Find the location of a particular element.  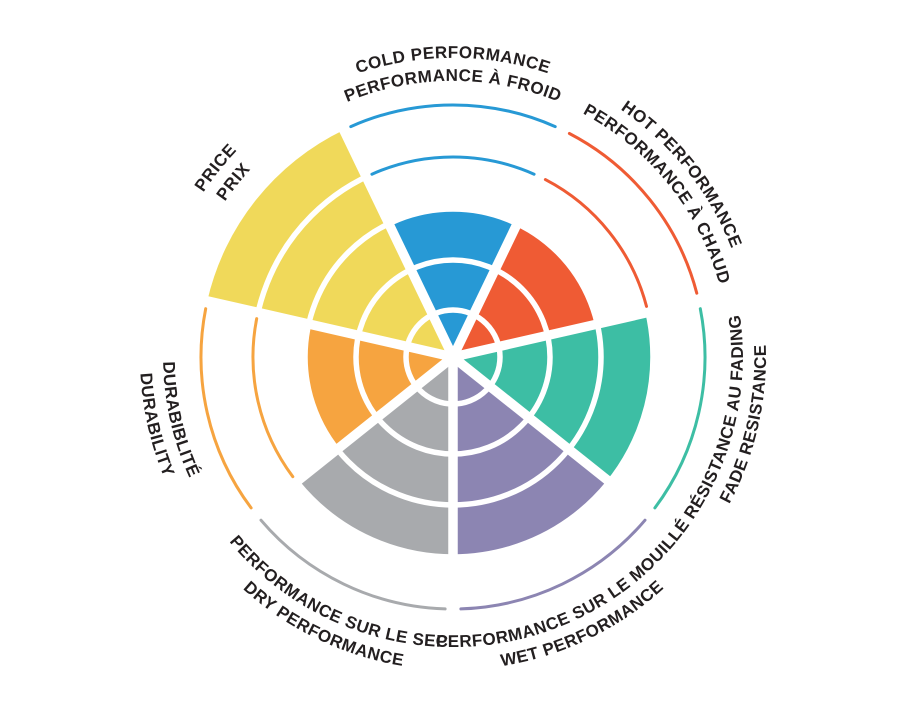

label-text-hot-en: HOT PERFORMANCE is located at coordinates (681, 173).